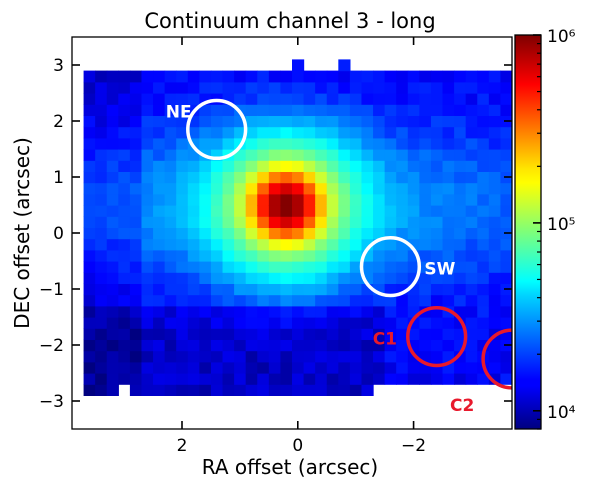  What do you see at coordinates (58, 234) in the screenshot?
I see `y-tick-label: 0` at bounding box center [58, 234].